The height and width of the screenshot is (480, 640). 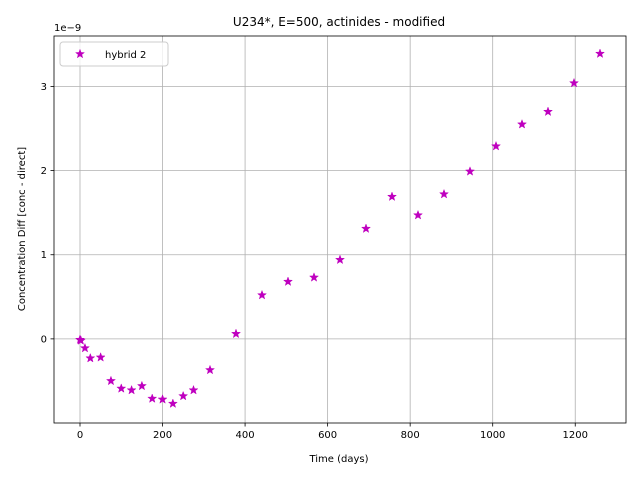 I want to click on y-tick-label: 1, so click(x=44, y=255).